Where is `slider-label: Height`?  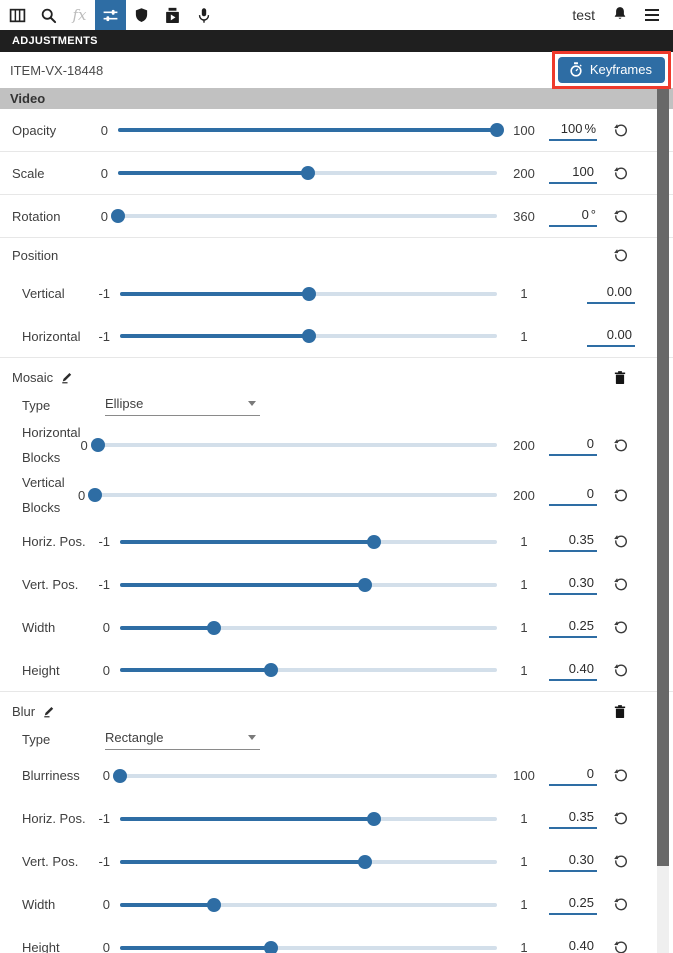
slider-label: Height is located at coordinates (41, 670).